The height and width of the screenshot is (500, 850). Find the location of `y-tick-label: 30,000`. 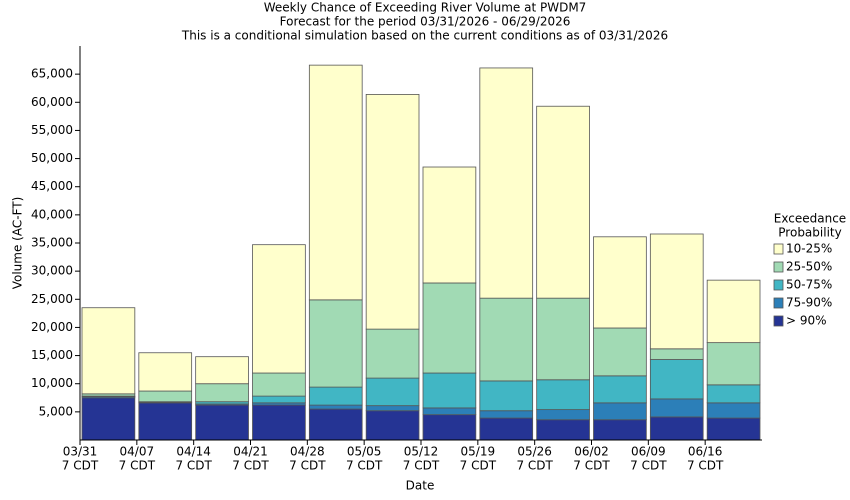

y-tick-label: 30,000 is located at coordinates (52, 271).